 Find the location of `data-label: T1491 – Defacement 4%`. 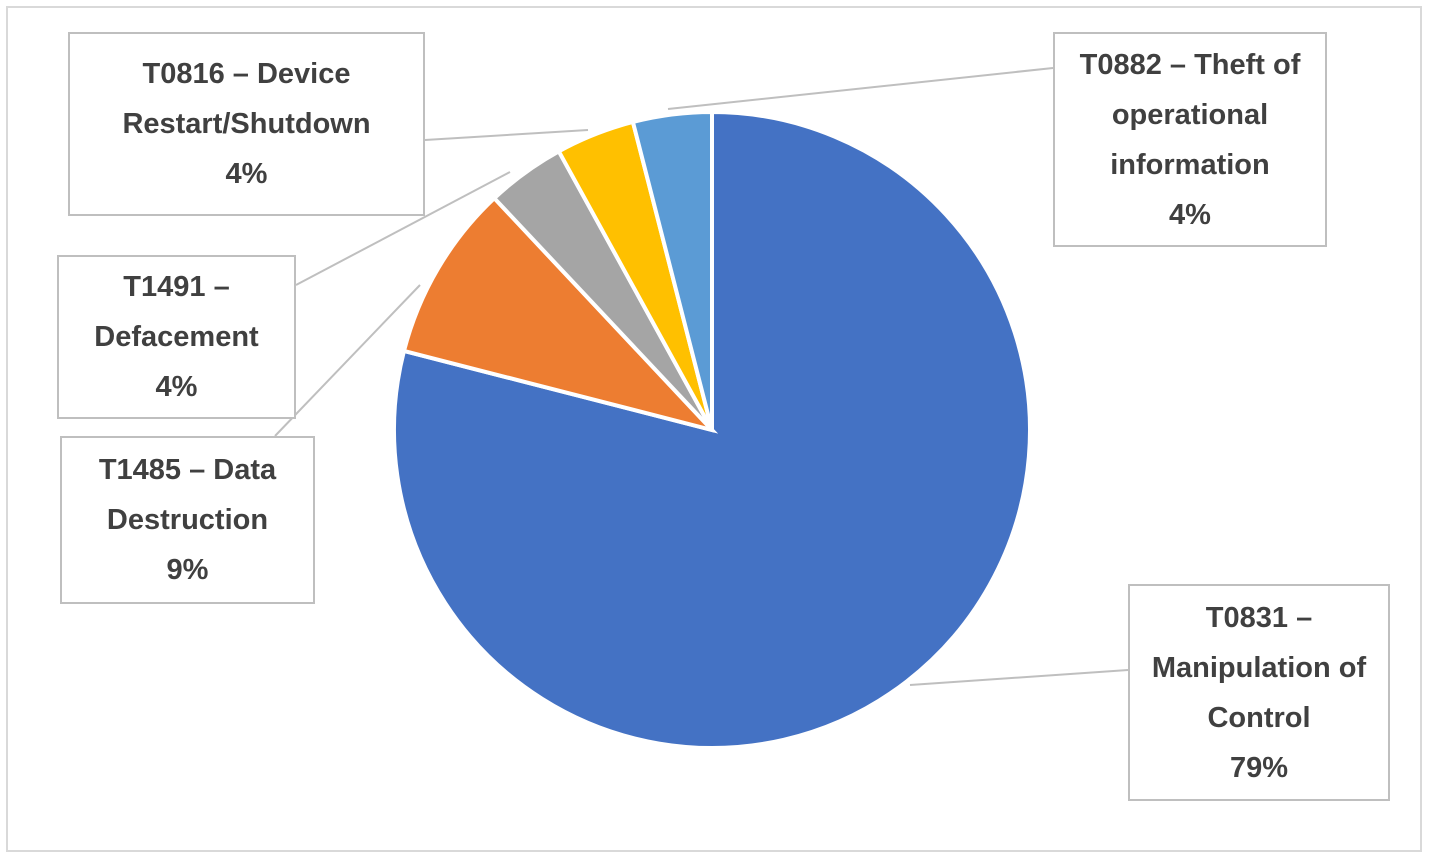

data-label: T1491 – Defacement 4% is located at coordinates (176, 337).